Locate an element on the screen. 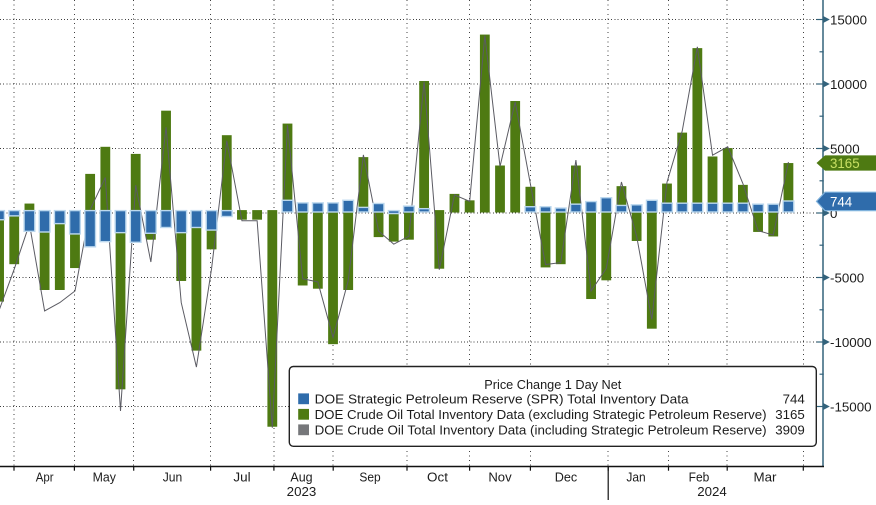 The width and height of the screenshot is (876, 505). svg-text: 3909 is located at coordinates (790, 430).